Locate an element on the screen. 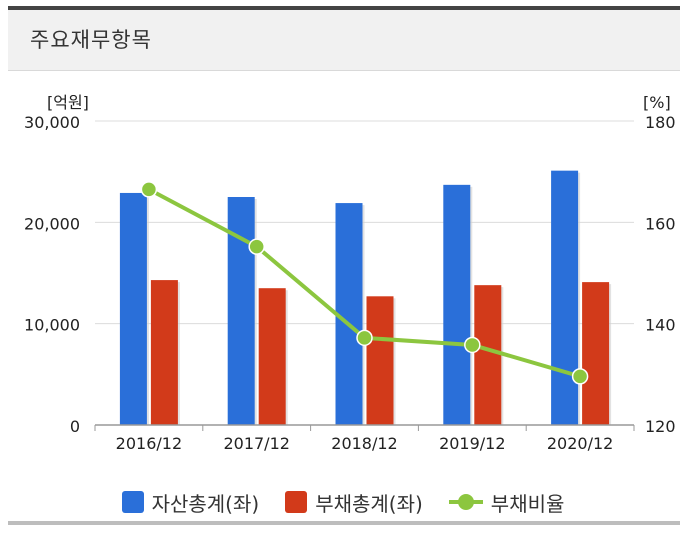 Image resolution: width=686 pixels, height=534 pixels. chart-legend: 자산총계(좌) 부채총계(좌) 부채비율 is located at coordinates (343, 502).